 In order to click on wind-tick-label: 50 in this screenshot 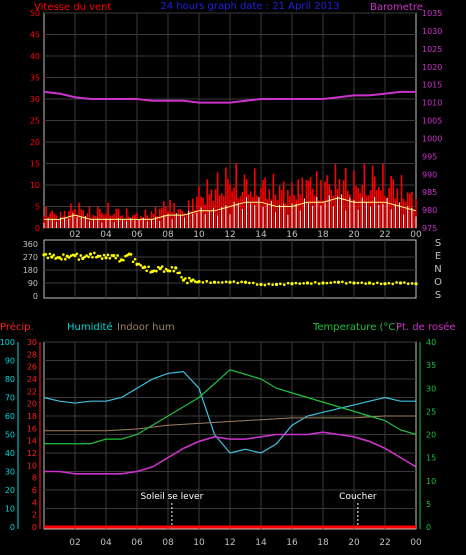, I will do `click(35, 13)`.